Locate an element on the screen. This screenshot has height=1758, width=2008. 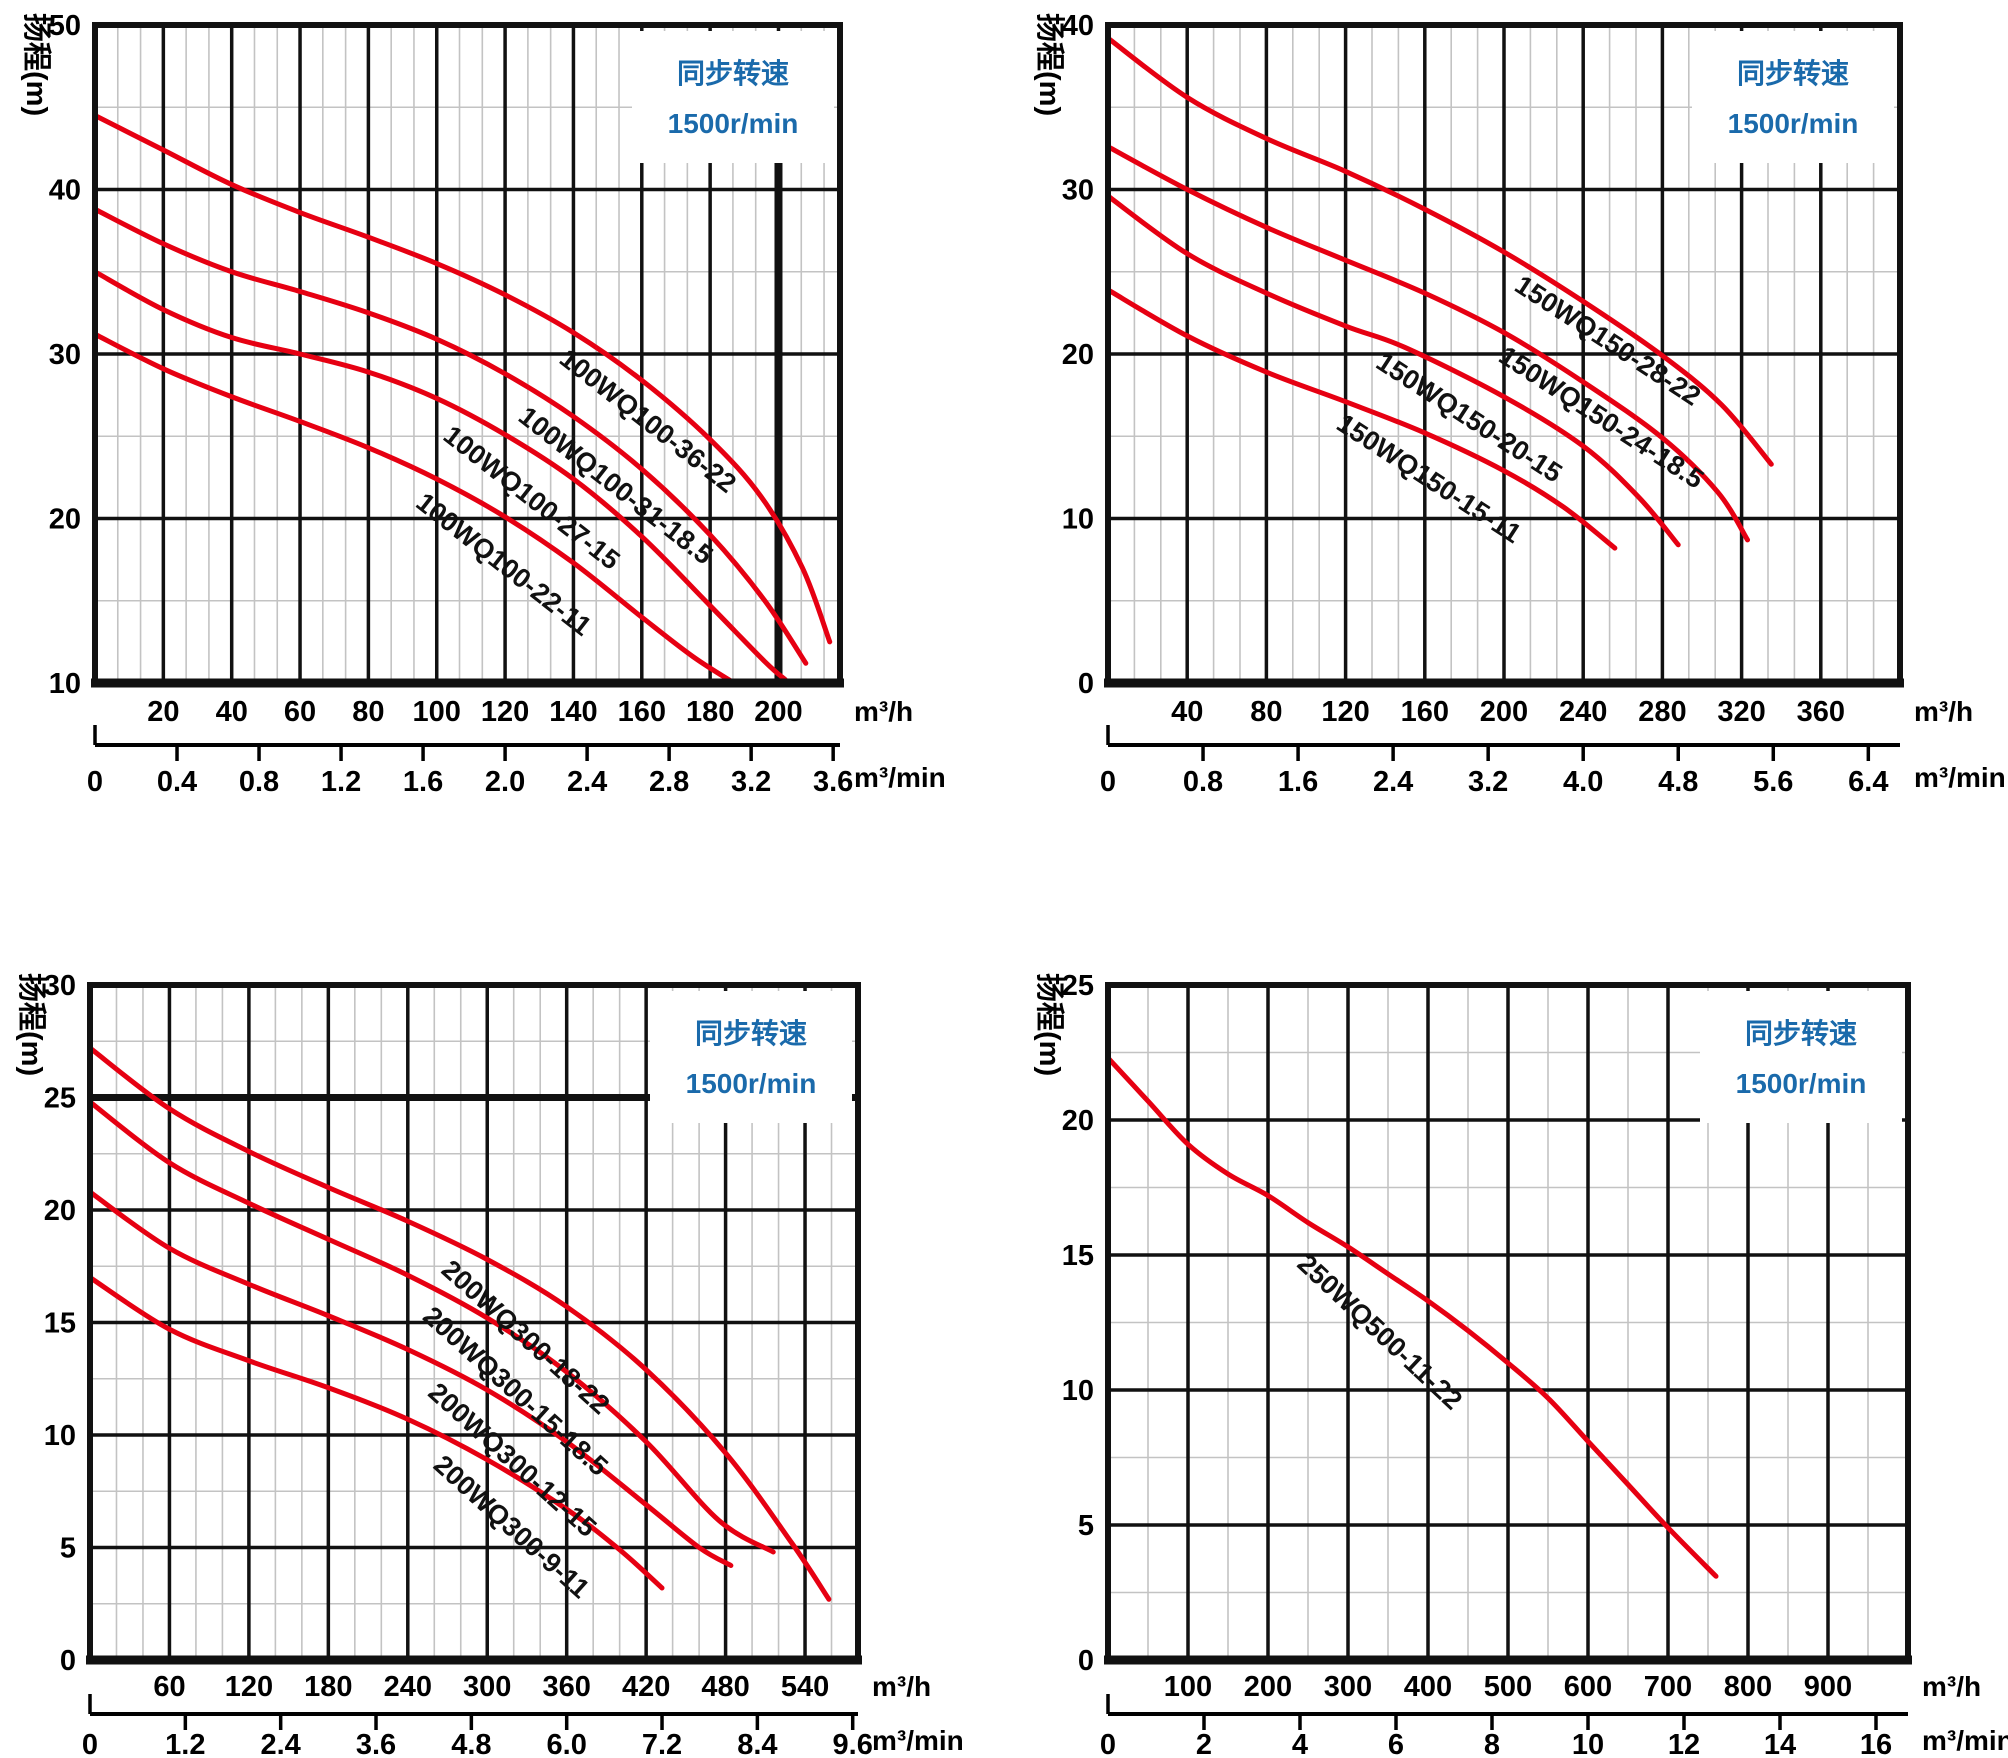
x2-tick-label: 14 is located at coordinates (1780, 1743).